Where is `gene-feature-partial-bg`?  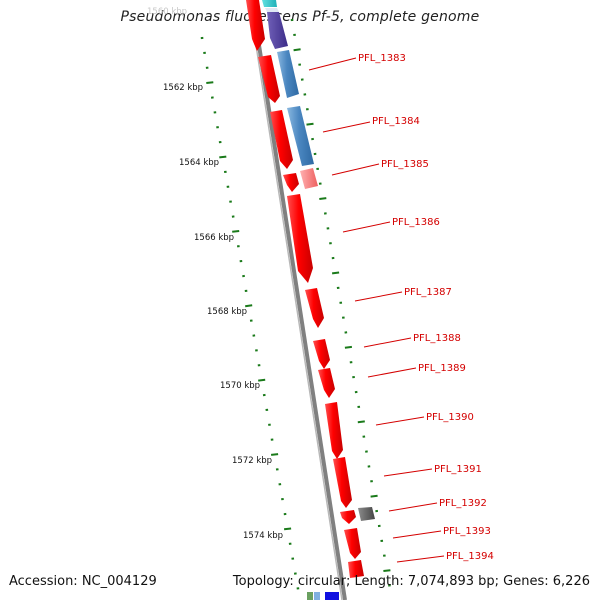 gene-feature-partial-bg is located at coordinates (272, 10).